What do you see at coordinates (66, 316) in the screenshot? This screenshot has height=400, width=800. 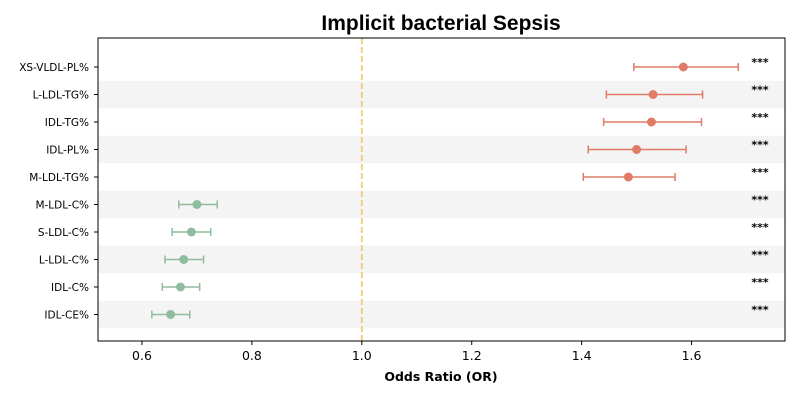 I see `y-tick-label: IDL-CE%` at bounding box center [66, 316].